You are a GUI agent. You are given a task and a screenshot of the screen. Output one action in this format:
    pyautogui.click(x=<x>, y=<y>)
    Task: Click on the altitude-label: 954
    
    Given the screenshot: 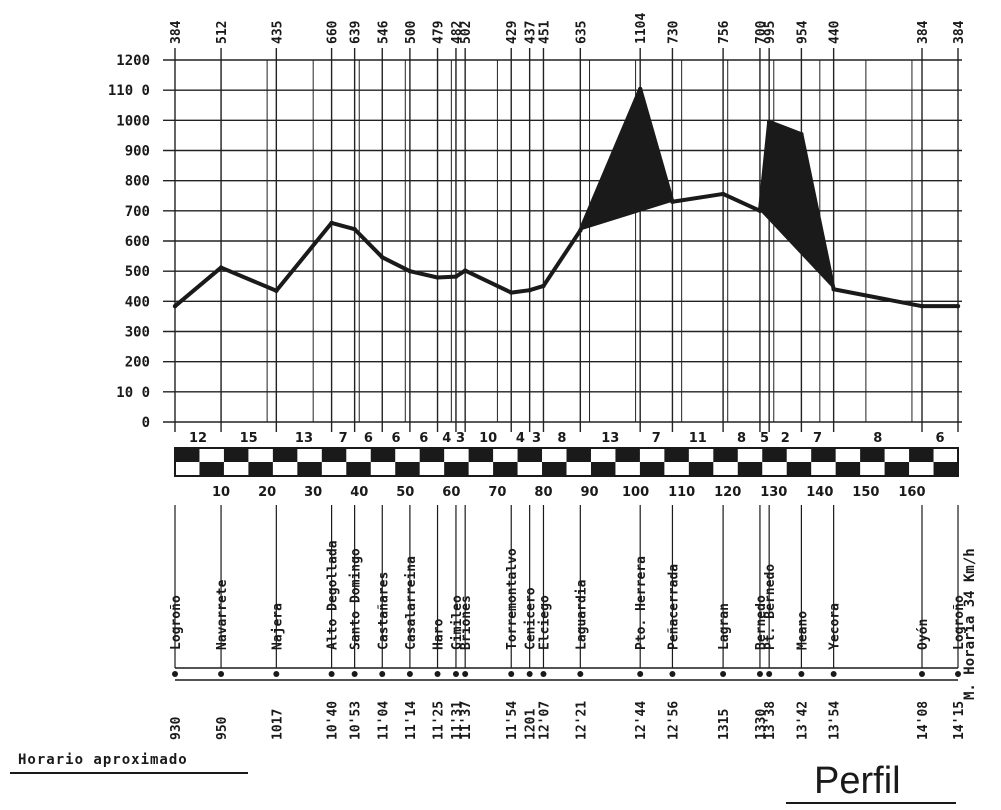 What is the action you would take?
    pyautogui.click(x=802, y=32)
    